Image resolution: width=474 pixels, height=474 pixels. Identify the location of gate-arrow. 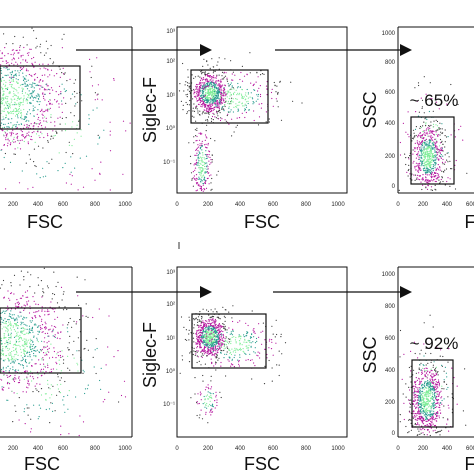
(144, 50).